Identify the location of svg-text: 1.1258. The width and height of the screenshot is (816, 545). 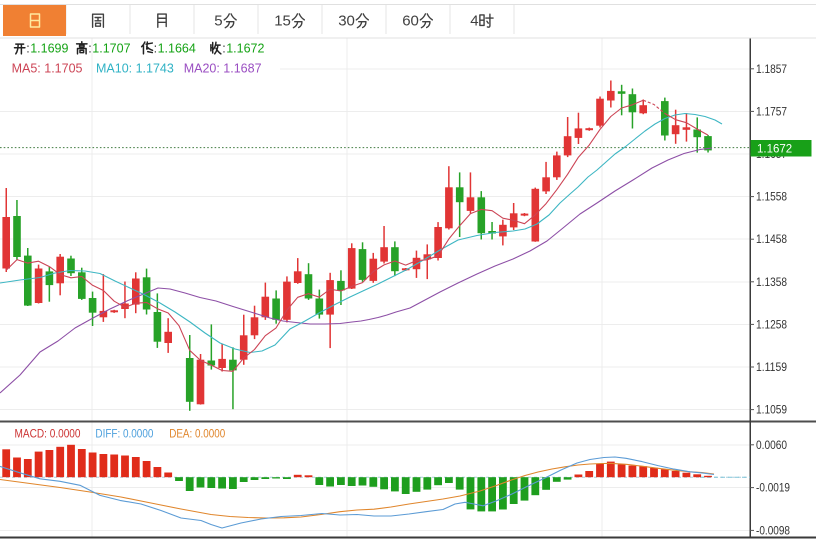
(771, 325).